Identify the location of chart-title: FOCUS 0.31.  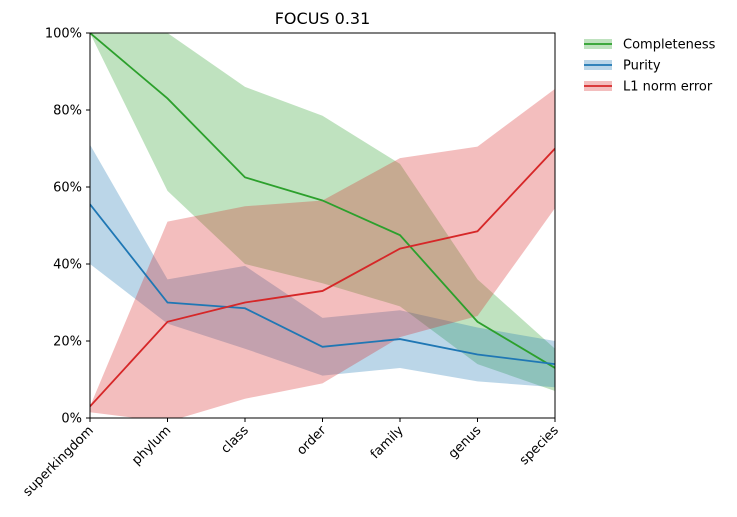
(323, 18).